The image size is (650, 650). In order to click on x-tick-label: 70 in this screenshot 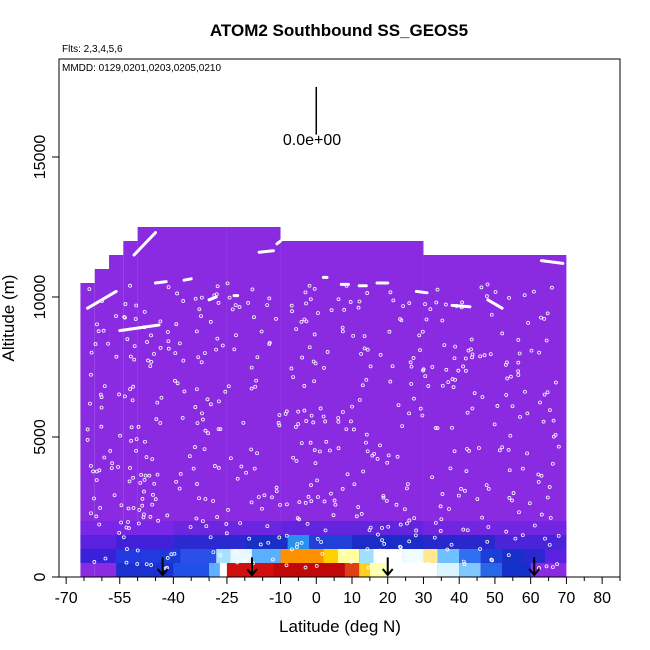, I will do `click(567, 598)`.